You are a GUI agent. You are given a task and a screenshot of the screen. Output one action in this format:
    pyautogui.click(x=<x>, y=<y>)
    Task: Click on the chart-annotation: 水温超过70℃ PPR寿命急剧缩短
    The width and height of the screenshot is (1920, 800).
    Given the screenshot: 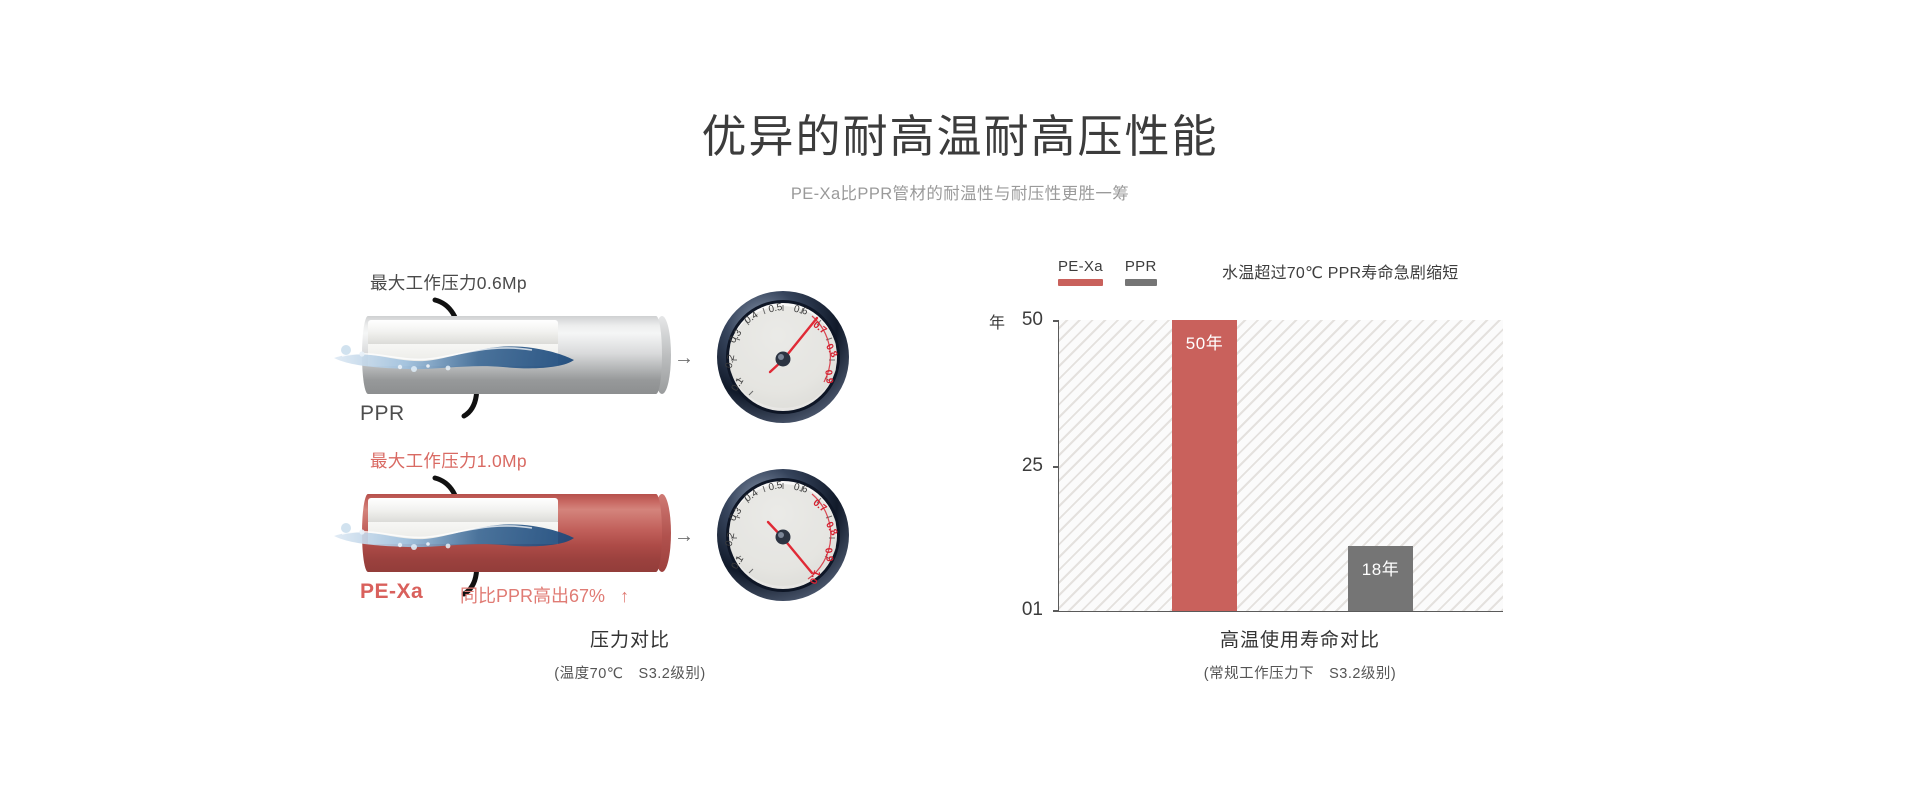 What is the action you would take?
    pyautogui.click(x=1340, y=273)
    